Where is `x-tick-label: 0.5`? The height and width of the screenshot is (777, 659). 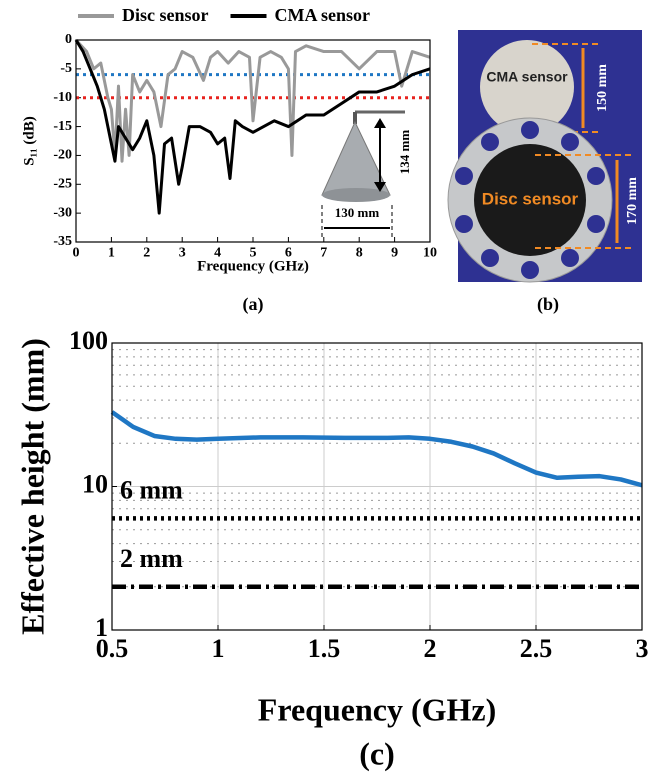 x-tick-label: 0.5 is located at coordinates (112, 648).